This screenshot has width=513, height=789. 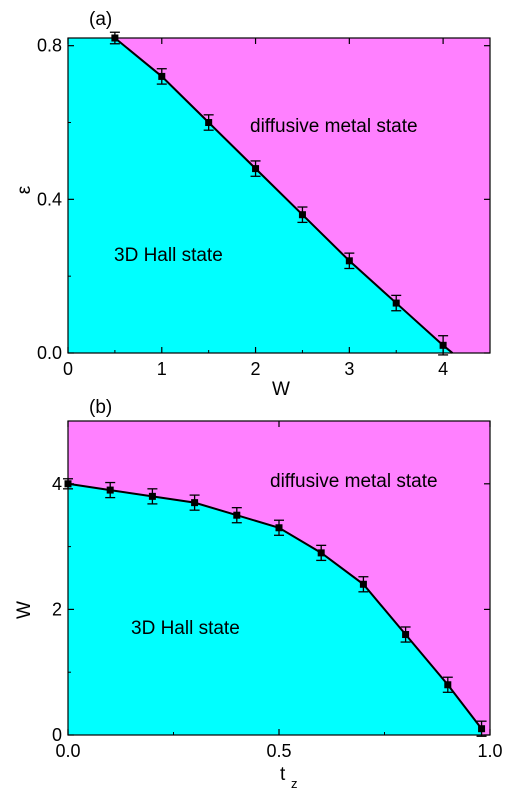 What do you see at coordinates (278, 751) in the screenshot?
I see `x-tick-label: 0.5` at bounding box center [278, 751].